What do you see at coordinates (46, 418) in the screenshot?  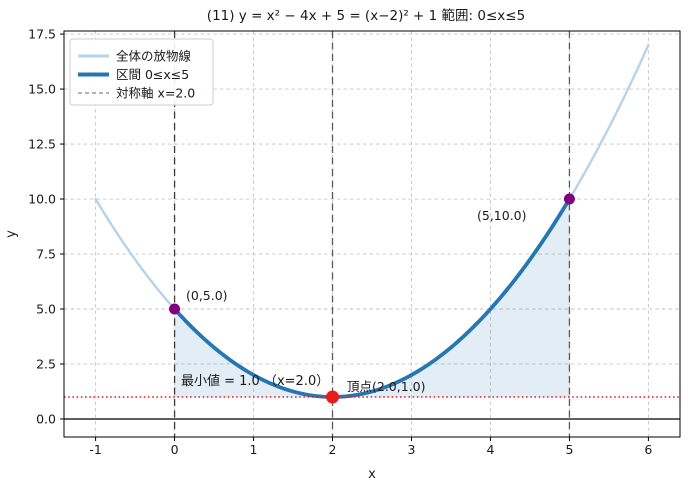 I see `y-tick-label: 0.0` at bounding box center [46, 418].